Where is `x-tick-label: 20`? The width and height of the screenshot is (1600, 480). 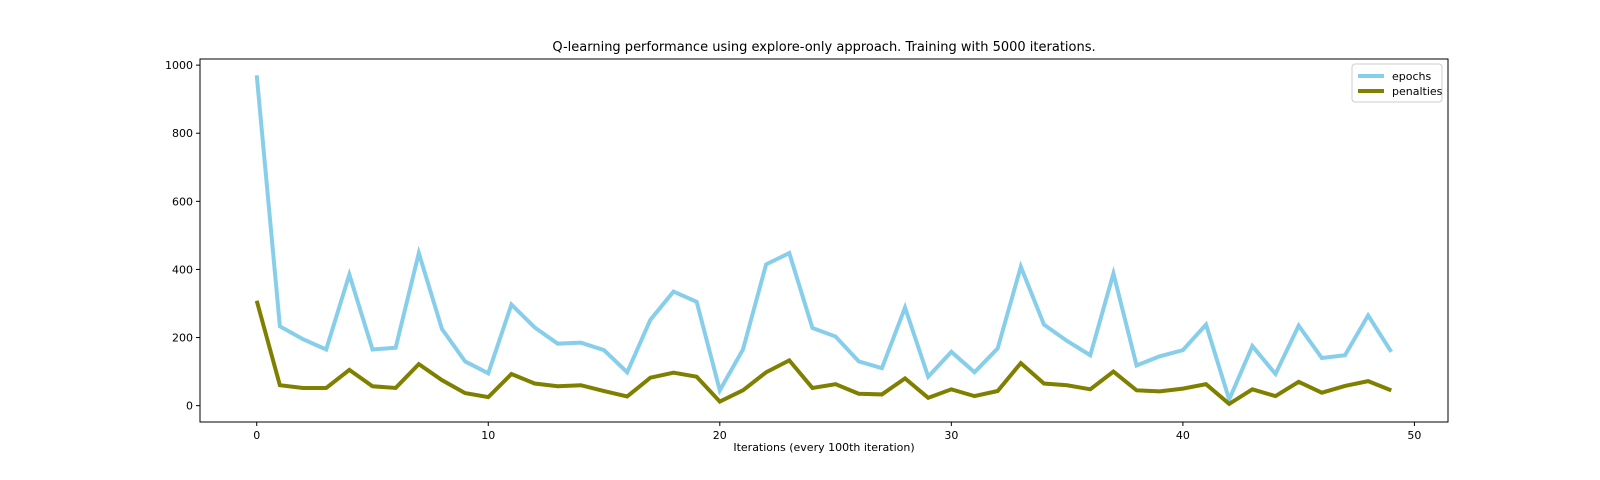
x-tick-label: 20 is located at coordinates (720, 435).